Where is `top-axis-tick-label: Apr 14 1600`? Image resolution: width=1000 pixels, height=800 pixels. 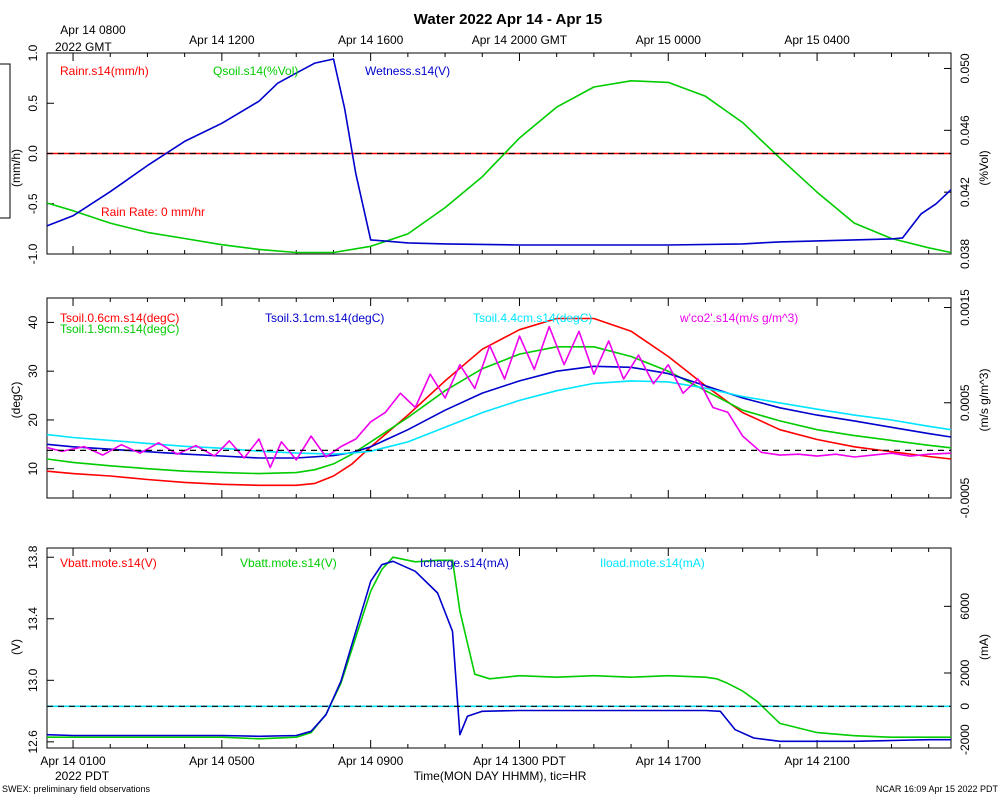
top-axis-tick-label: Apr 14 1600 is located at coordinates (371, 40).